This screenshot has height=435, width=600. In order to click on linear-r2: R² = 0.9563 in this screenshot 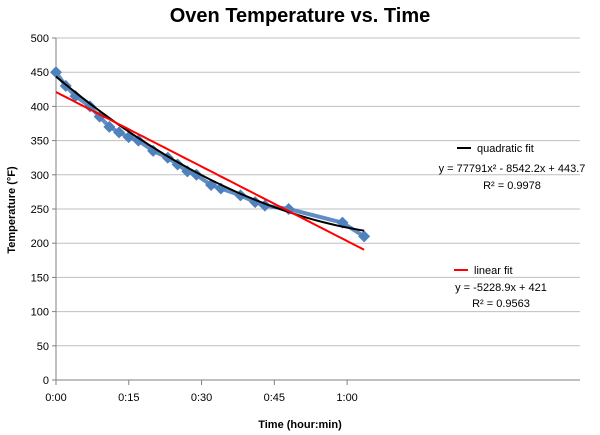, I will do `click(501, 304)`.